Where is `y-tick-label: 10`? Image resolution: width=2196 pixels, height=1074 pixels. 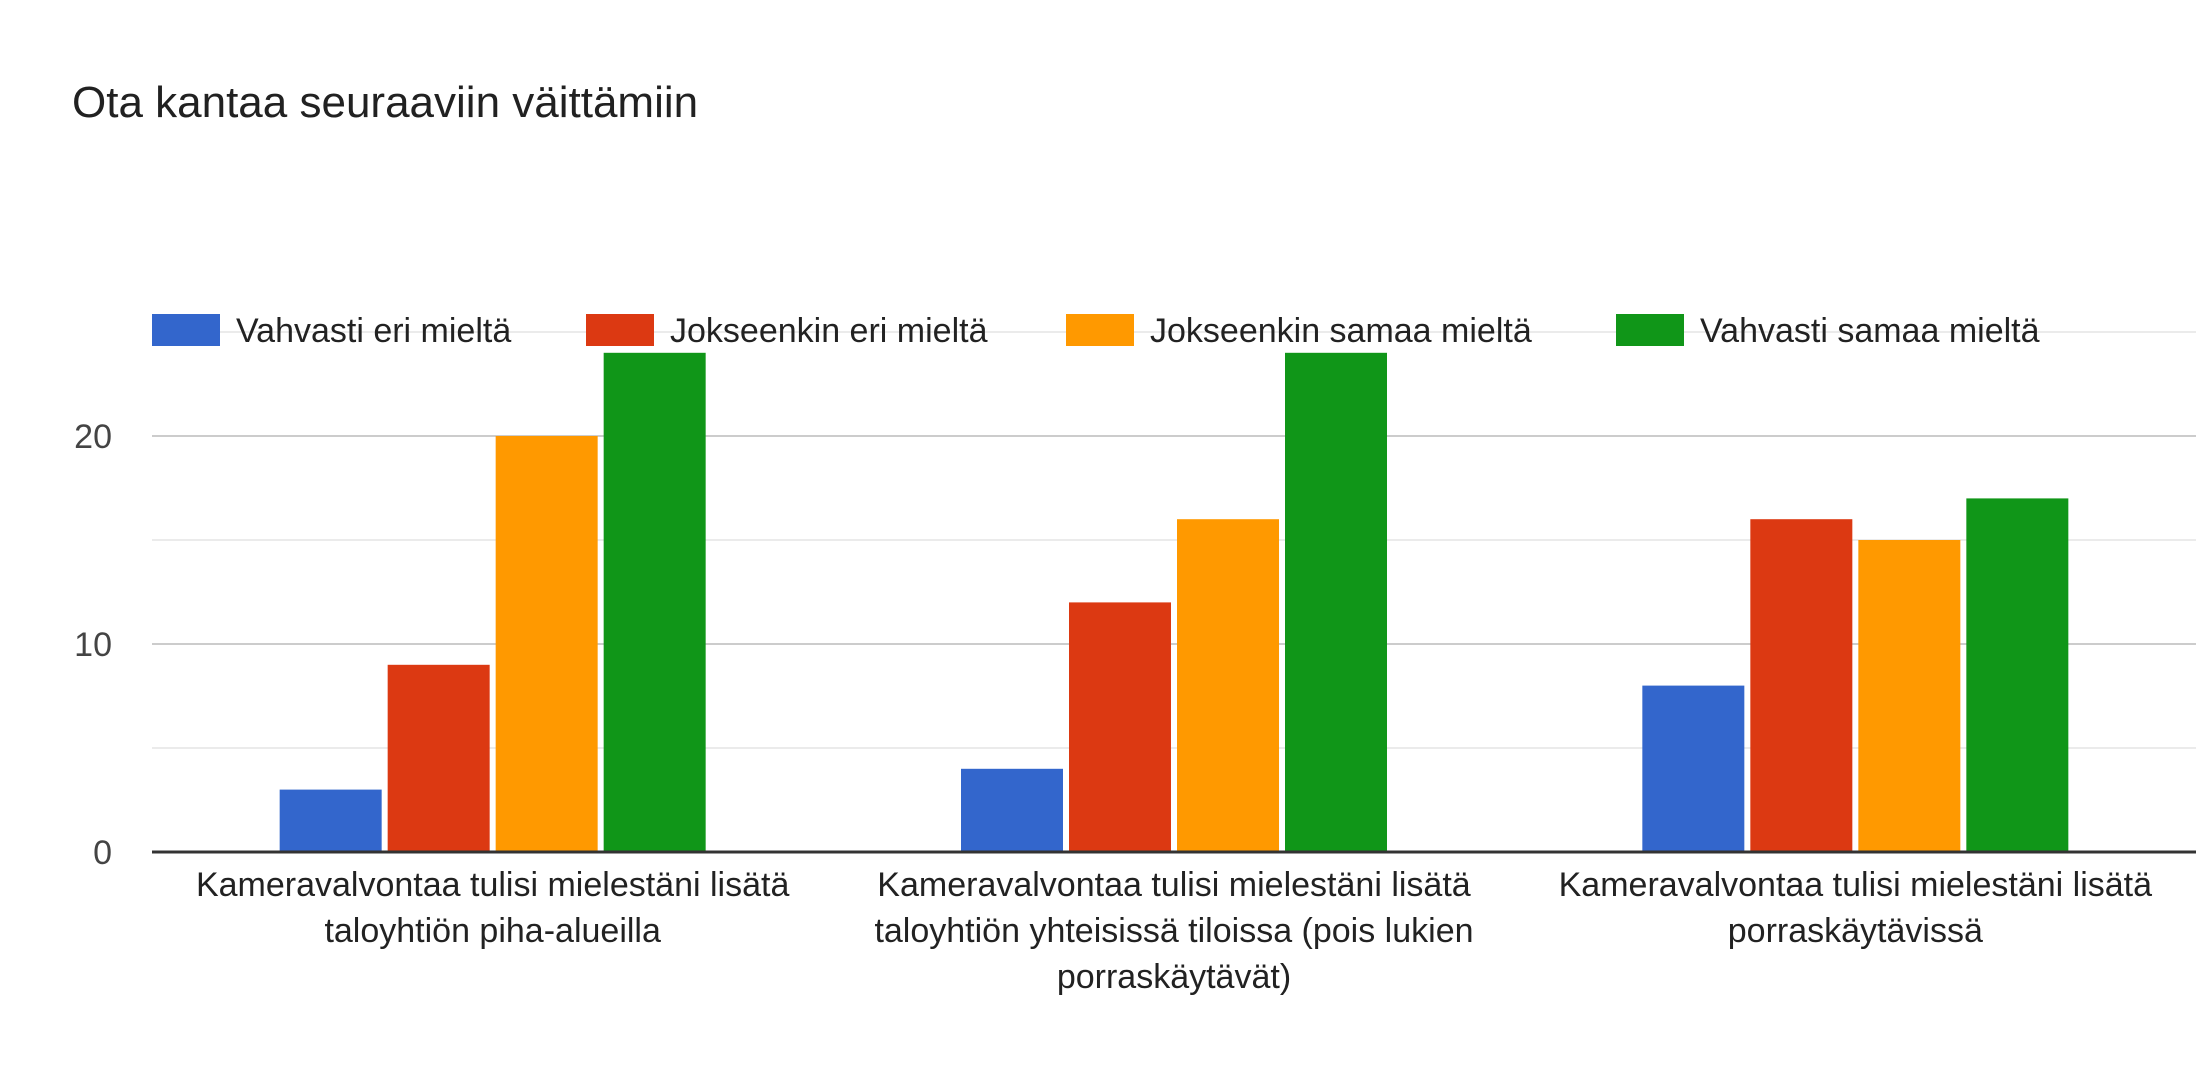 y-tick-label: 10 is located at coordinates (93, 645).